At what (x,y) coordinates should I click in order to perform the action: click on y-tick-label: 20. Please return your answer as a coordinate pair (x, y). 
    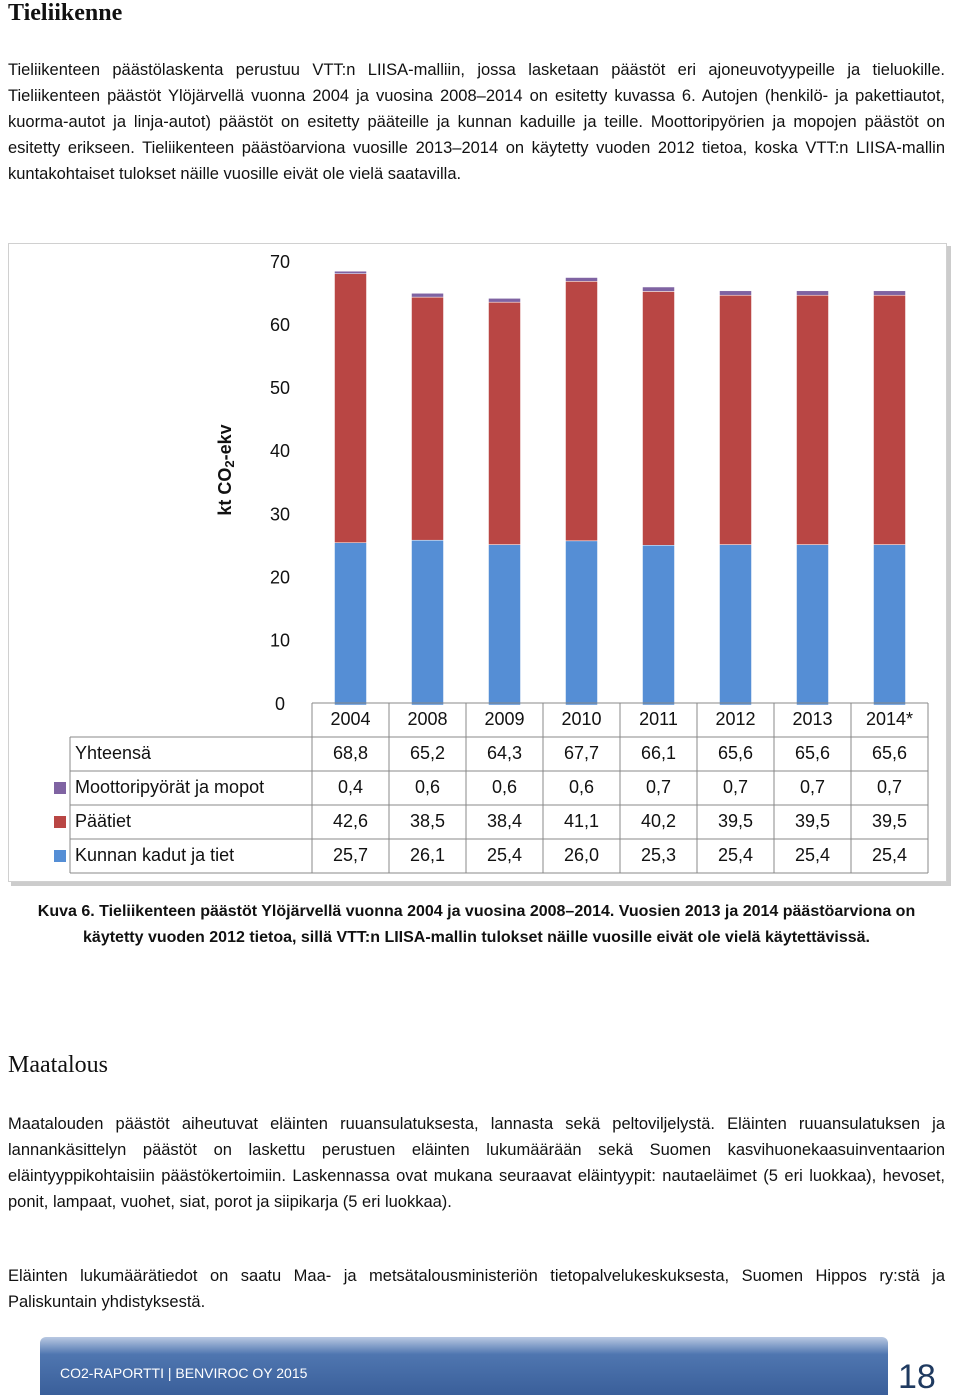
    Looking at the image, I should click on (280, 577).